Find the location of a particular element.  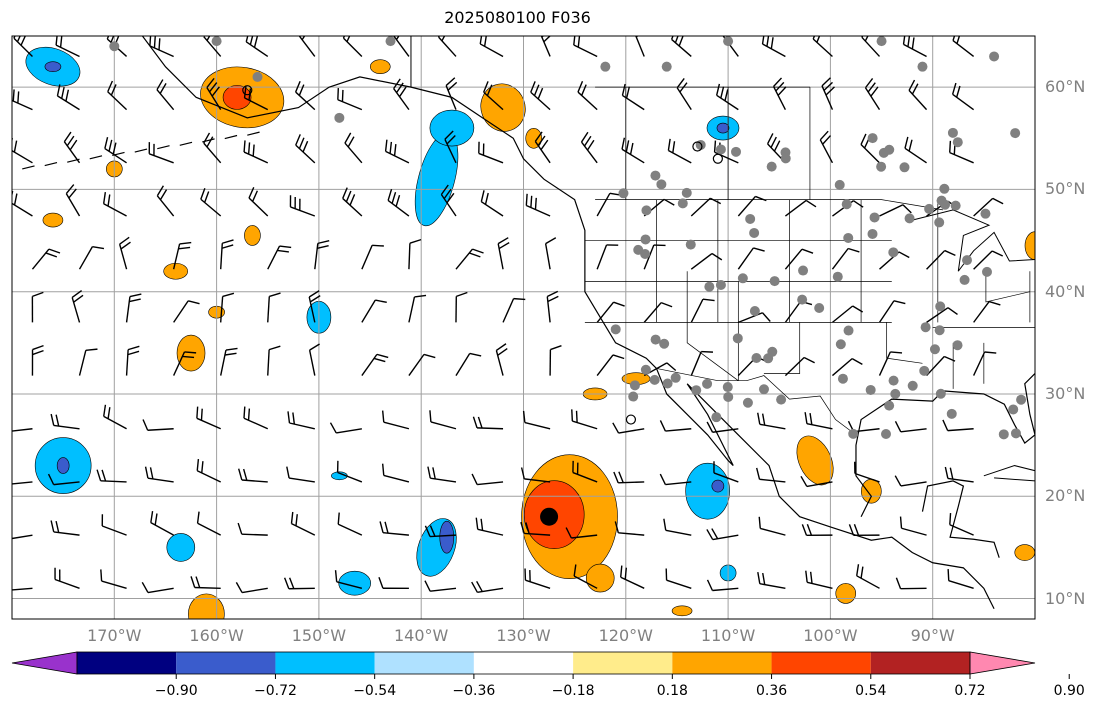

colorbar-tick-label: 0.18 is located at coordinates (672, 691).